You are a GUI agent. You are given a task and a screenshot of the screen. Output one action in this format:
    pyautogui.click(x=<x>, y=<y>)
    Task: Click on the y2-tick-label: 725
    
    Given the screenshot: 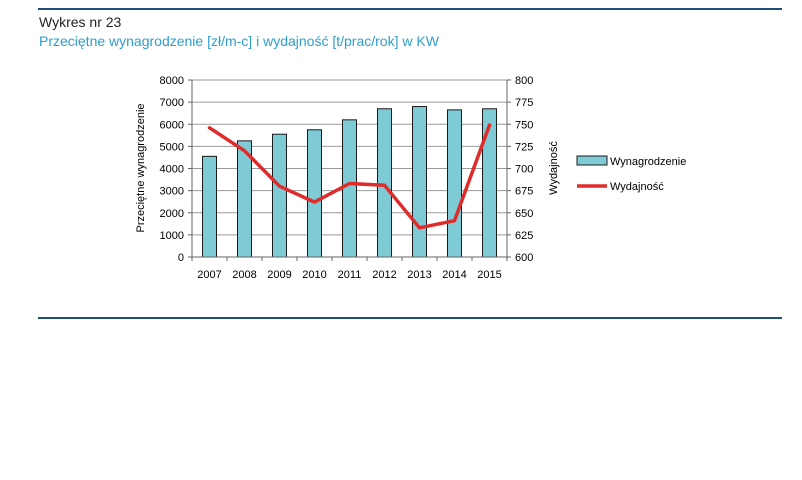 What is the action you would take?
    pyautogui.click(x=524, y=147)
    